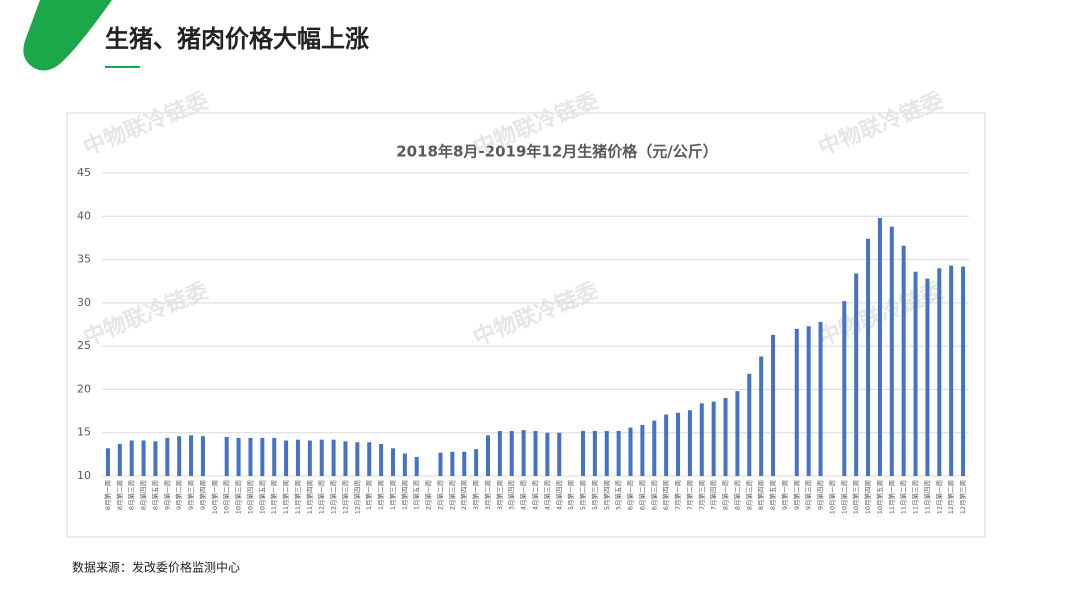 The height and width of the screenshot is (612, 1080). I want to click on slide-title: 生猪、猪肉价格大幅上涨, so click(237, 39).